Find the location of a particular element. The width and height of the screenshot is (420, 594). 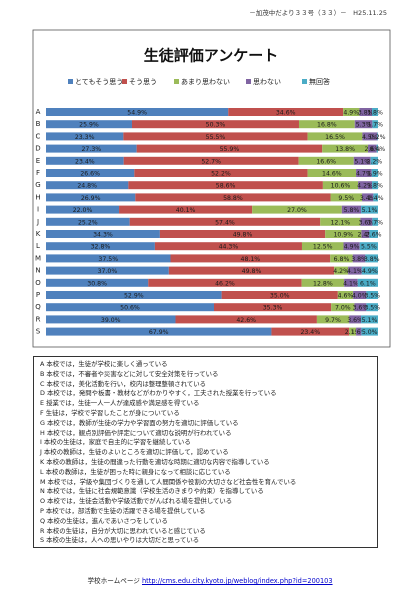

row-label: L is located at coordinates (38, 246).